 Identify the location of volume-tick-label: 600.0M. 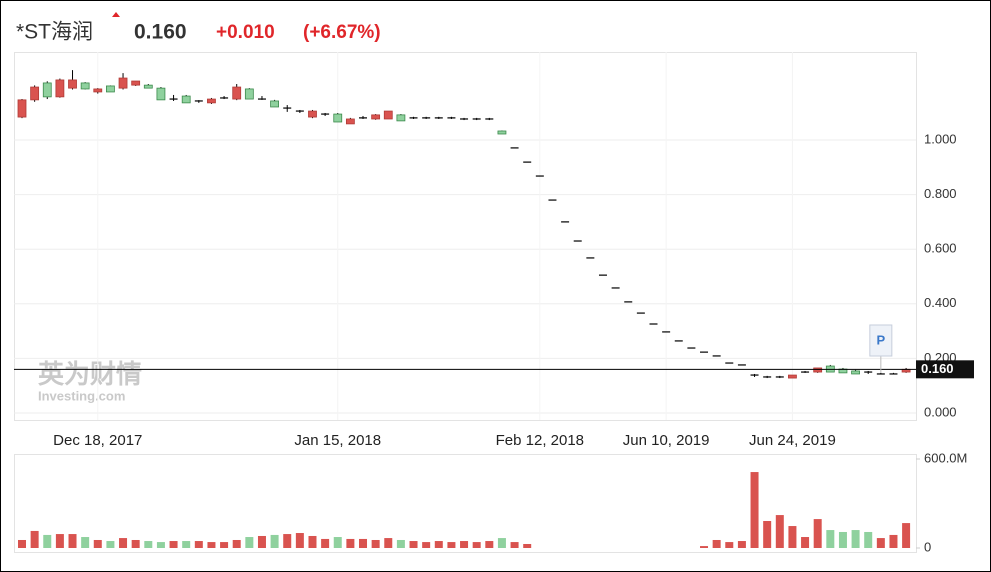
(945, 457).